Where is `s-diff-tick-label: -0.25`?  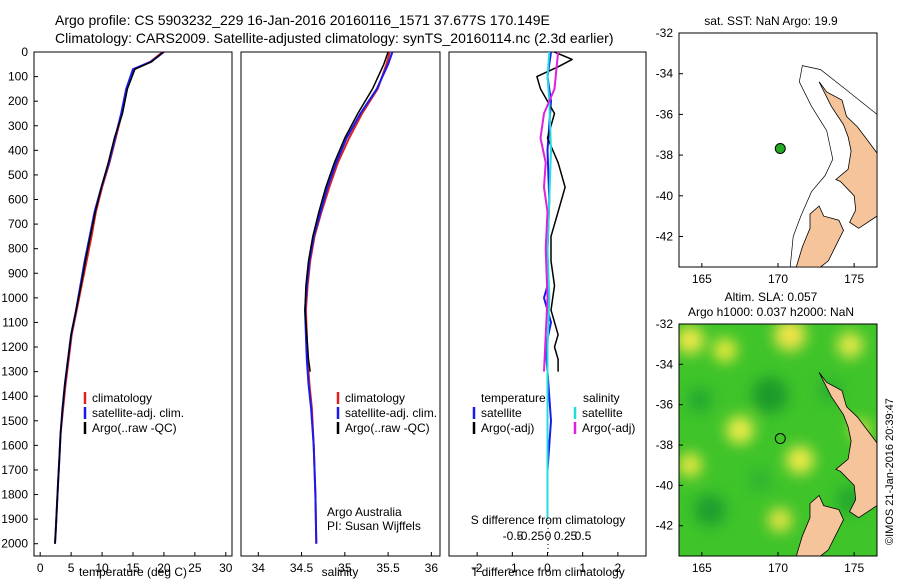 s-diff-tick-label: -0.25 is located at coordinates (531, 536).